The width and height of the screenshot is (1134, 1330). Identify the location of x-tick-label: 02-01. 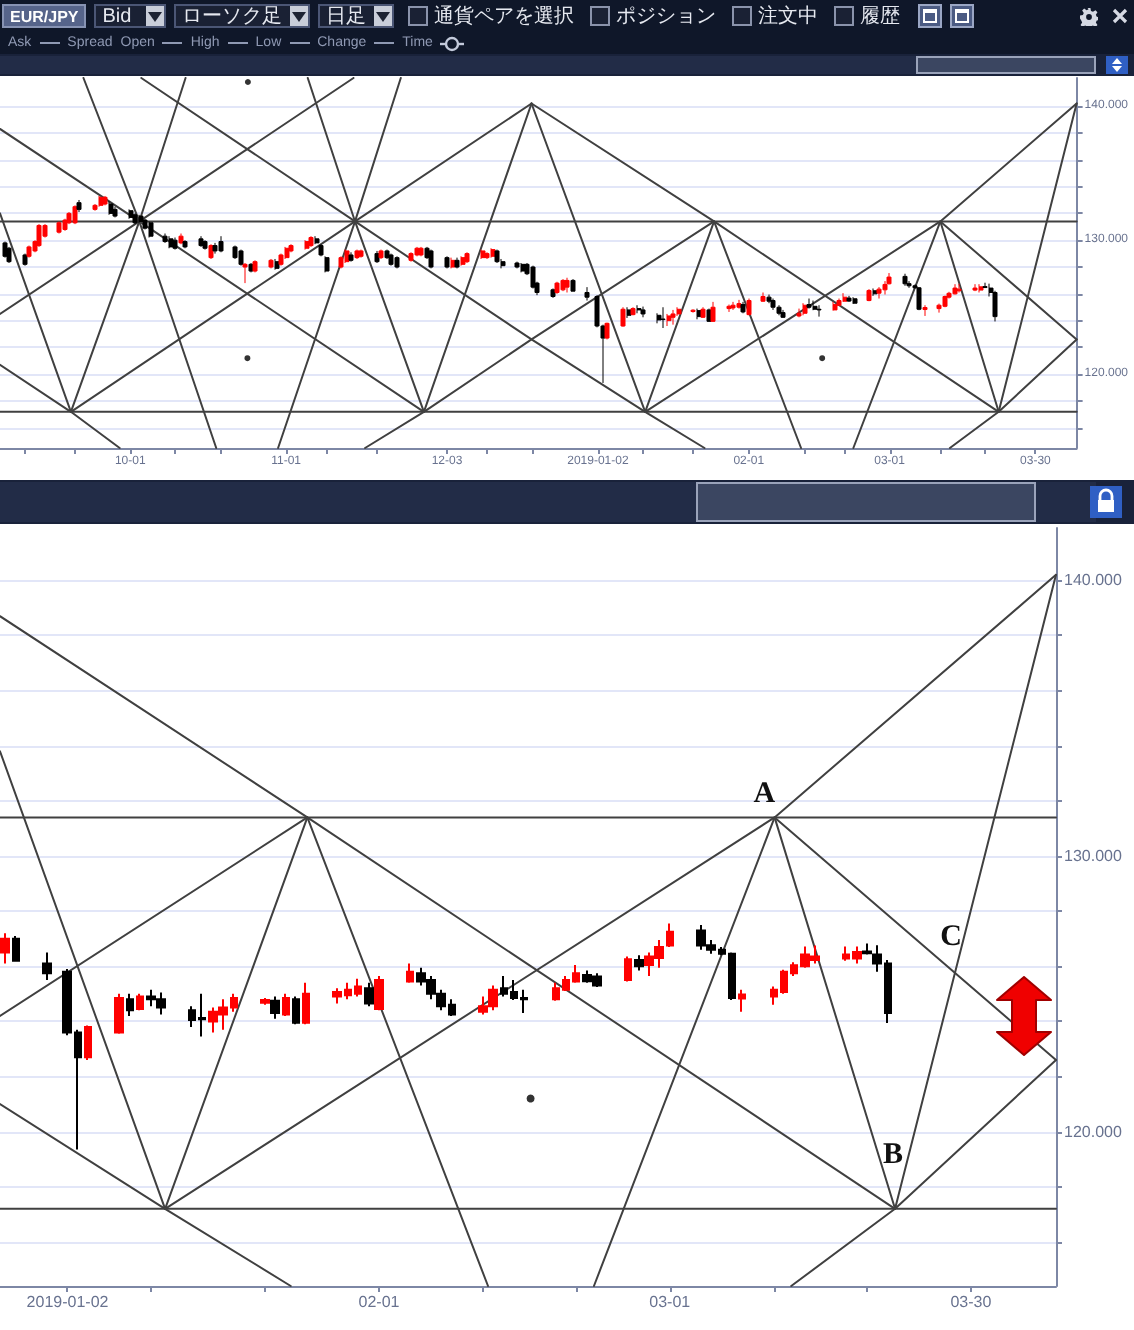
(379, 1302).